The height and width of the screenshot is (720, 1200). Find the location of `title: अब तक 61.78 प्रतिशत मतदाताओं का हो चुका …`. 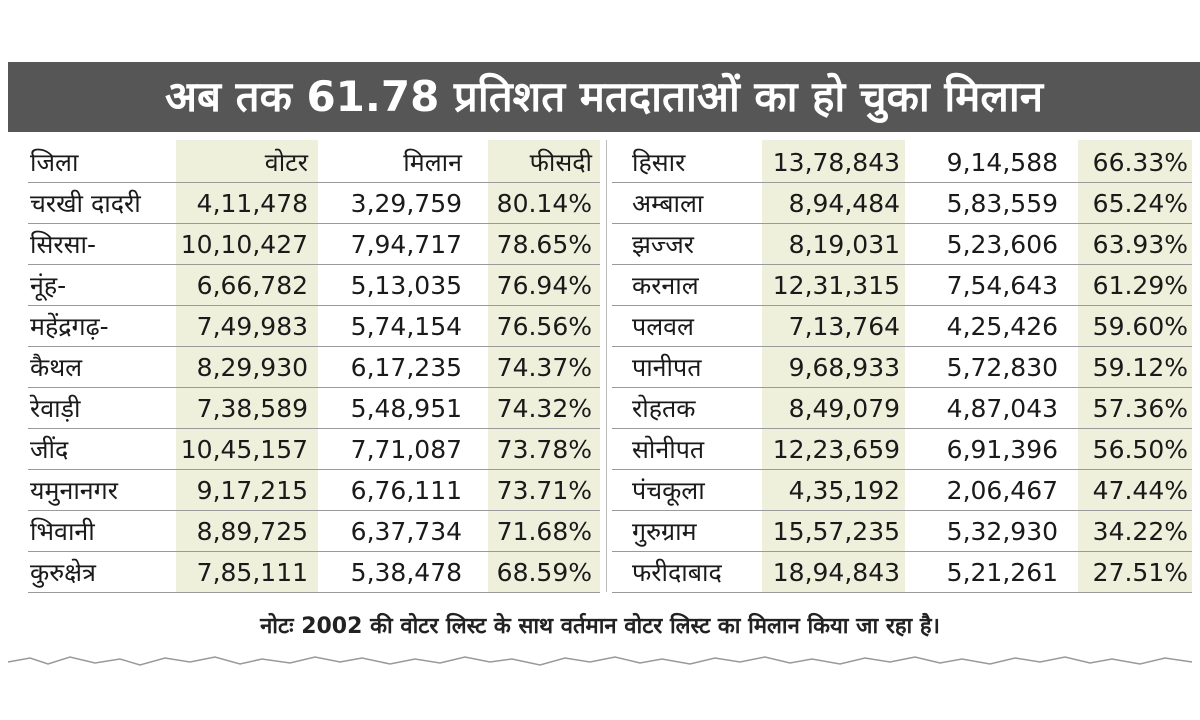

title: अब तक 61.78 प्रतिशत मतदाताओं का हो चुका … is located at coordinates (604, 96).